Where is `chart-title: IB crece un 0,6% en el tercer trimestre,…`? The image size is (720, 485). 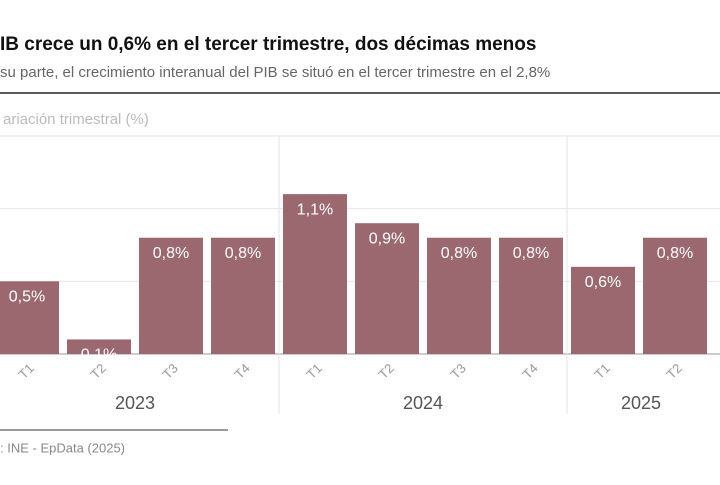
chart-title: IB crece un 0,6% en el tercer trimestre,… is located at coordinates (268, 44).